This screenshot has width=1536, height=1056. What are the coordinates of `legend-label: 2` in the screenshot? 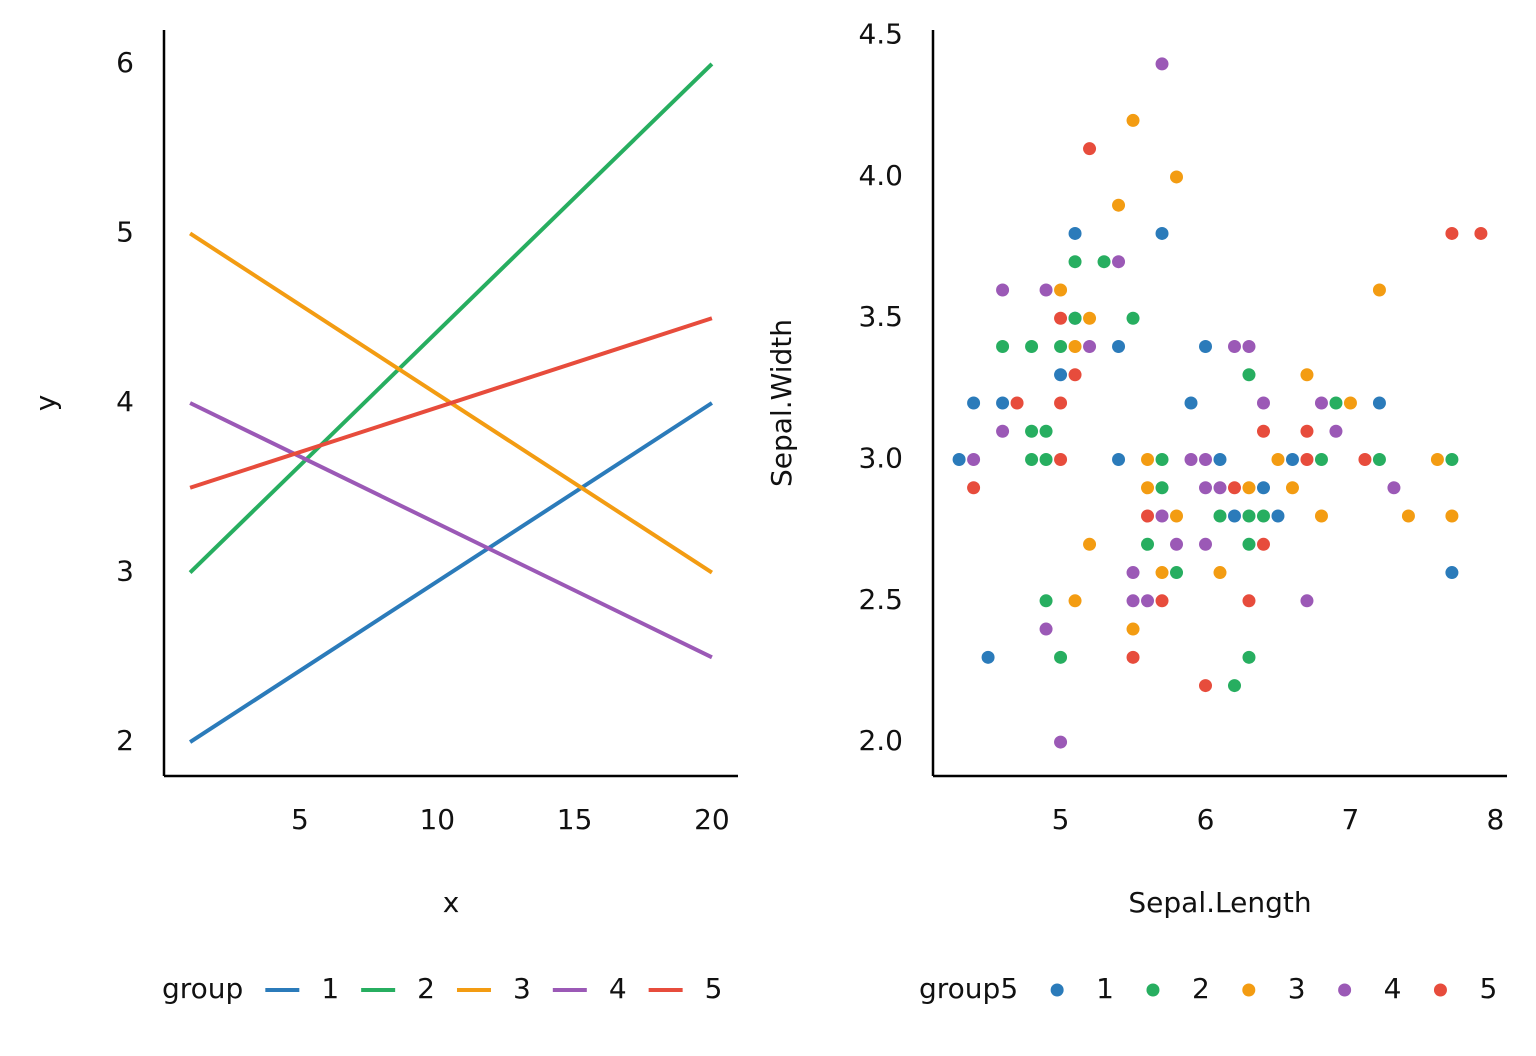 It's located at (1201, 988).